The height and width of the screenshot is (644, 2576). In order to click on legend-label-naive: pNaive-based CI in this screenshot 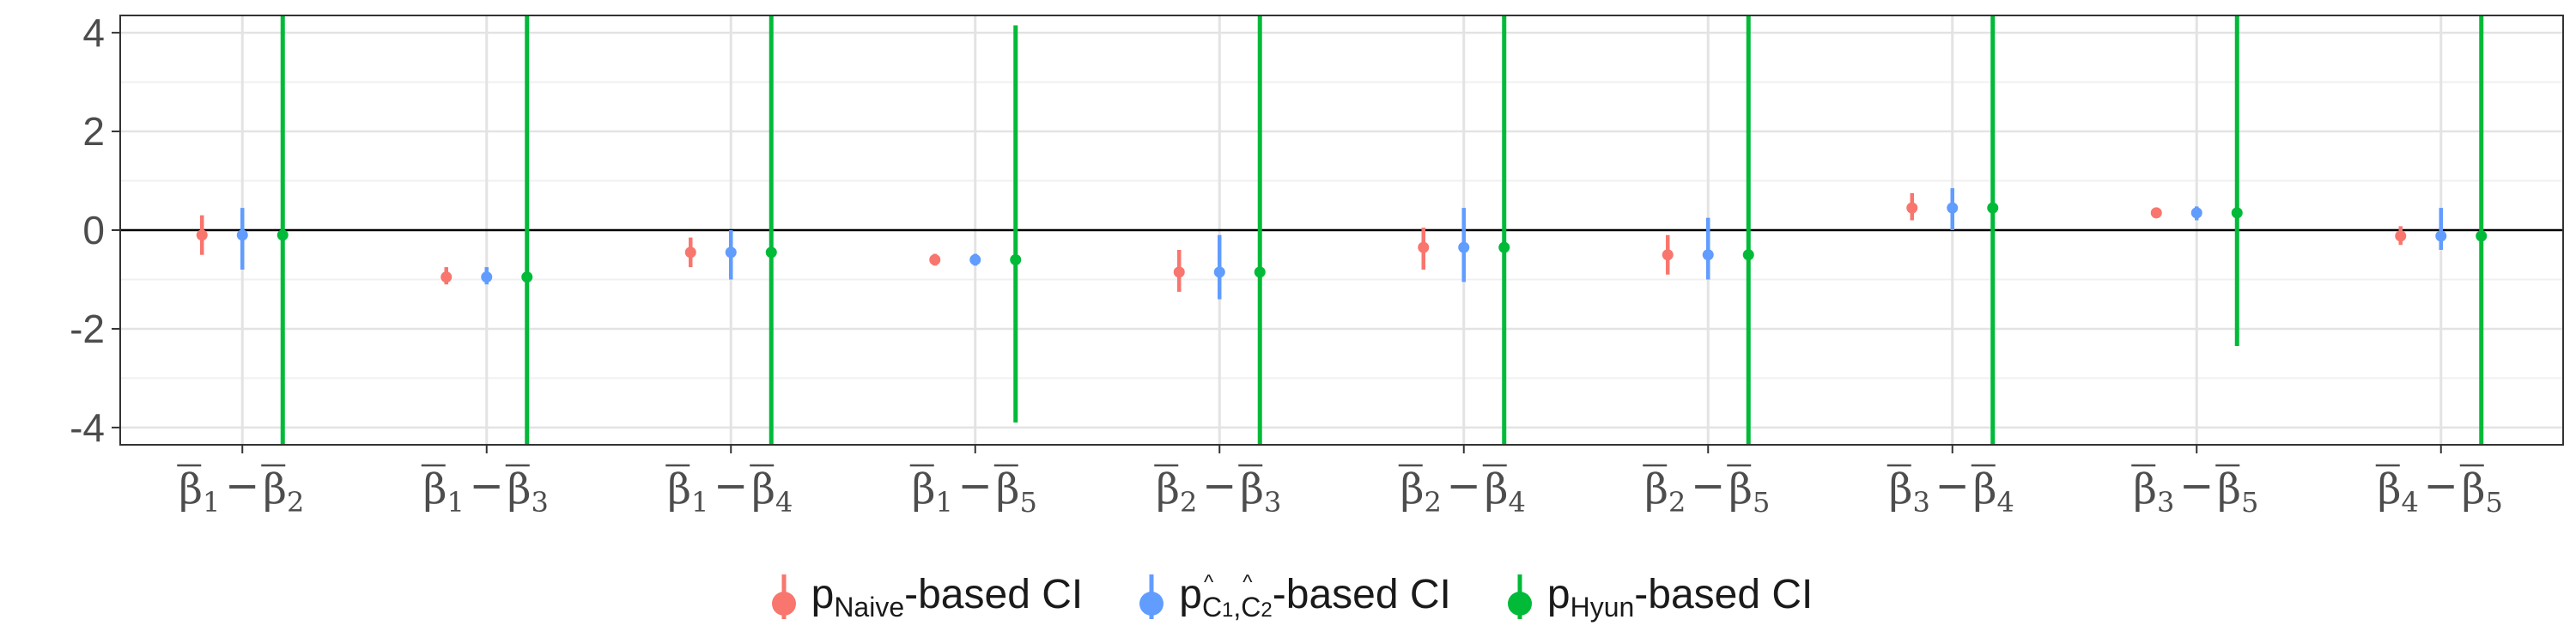, I will do `click(947, 597)`.